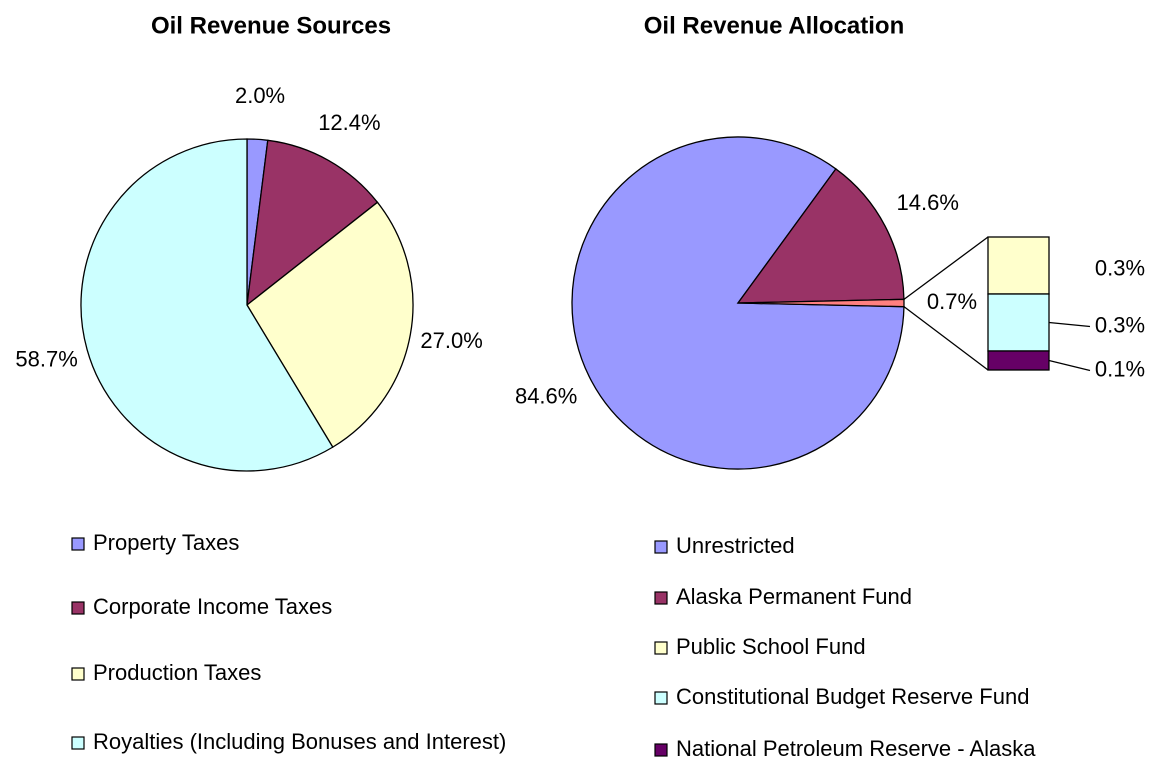 The height and width of the screenshot is (764, 1163). Describe the element at coordinates (1120, 368) in the screenshot. I see `data-label: 0.1%` at that location.